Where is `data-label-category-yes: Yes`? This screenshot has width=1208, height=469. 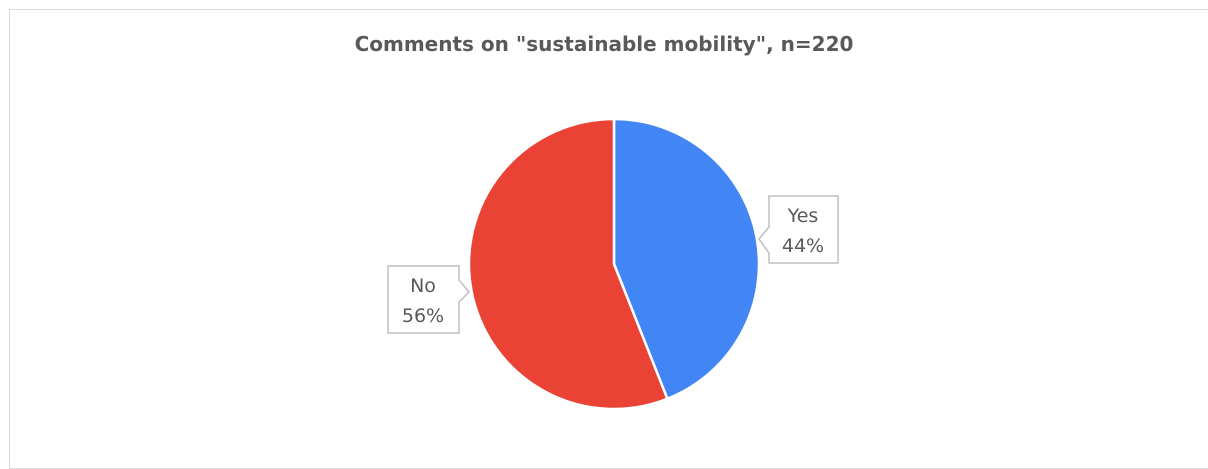 data-label-category-yes: Yes is located at coordinates (803, 216).